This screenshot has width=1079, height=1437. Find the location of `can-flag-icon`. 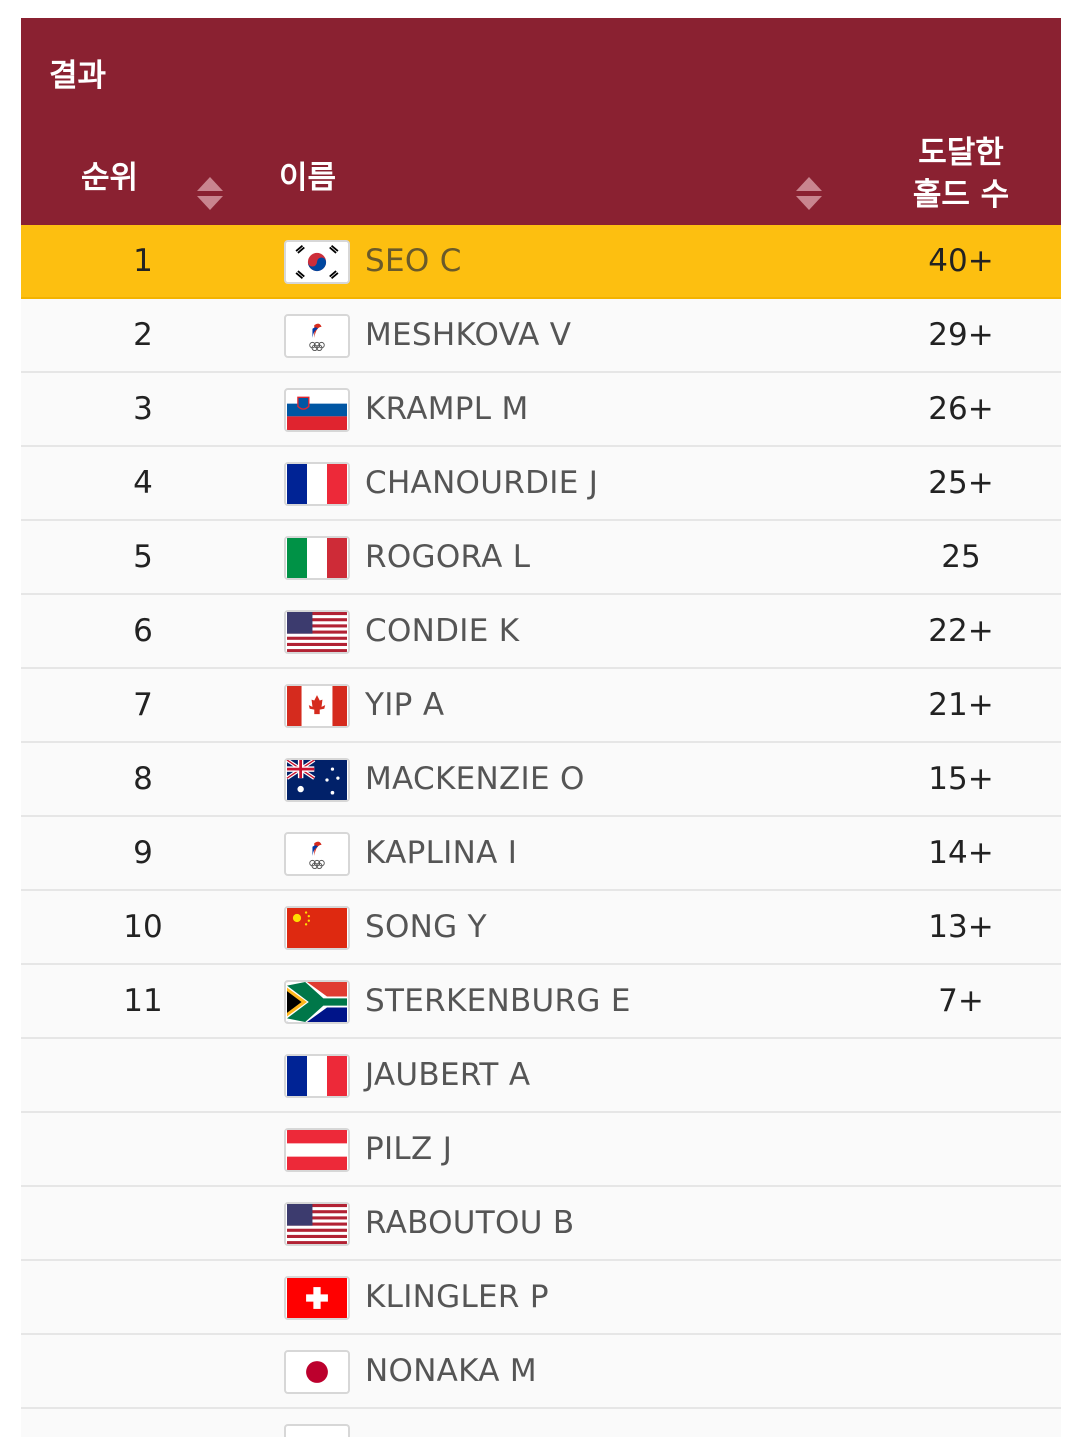

can-flag-icon is located at coordinates (317, 706).